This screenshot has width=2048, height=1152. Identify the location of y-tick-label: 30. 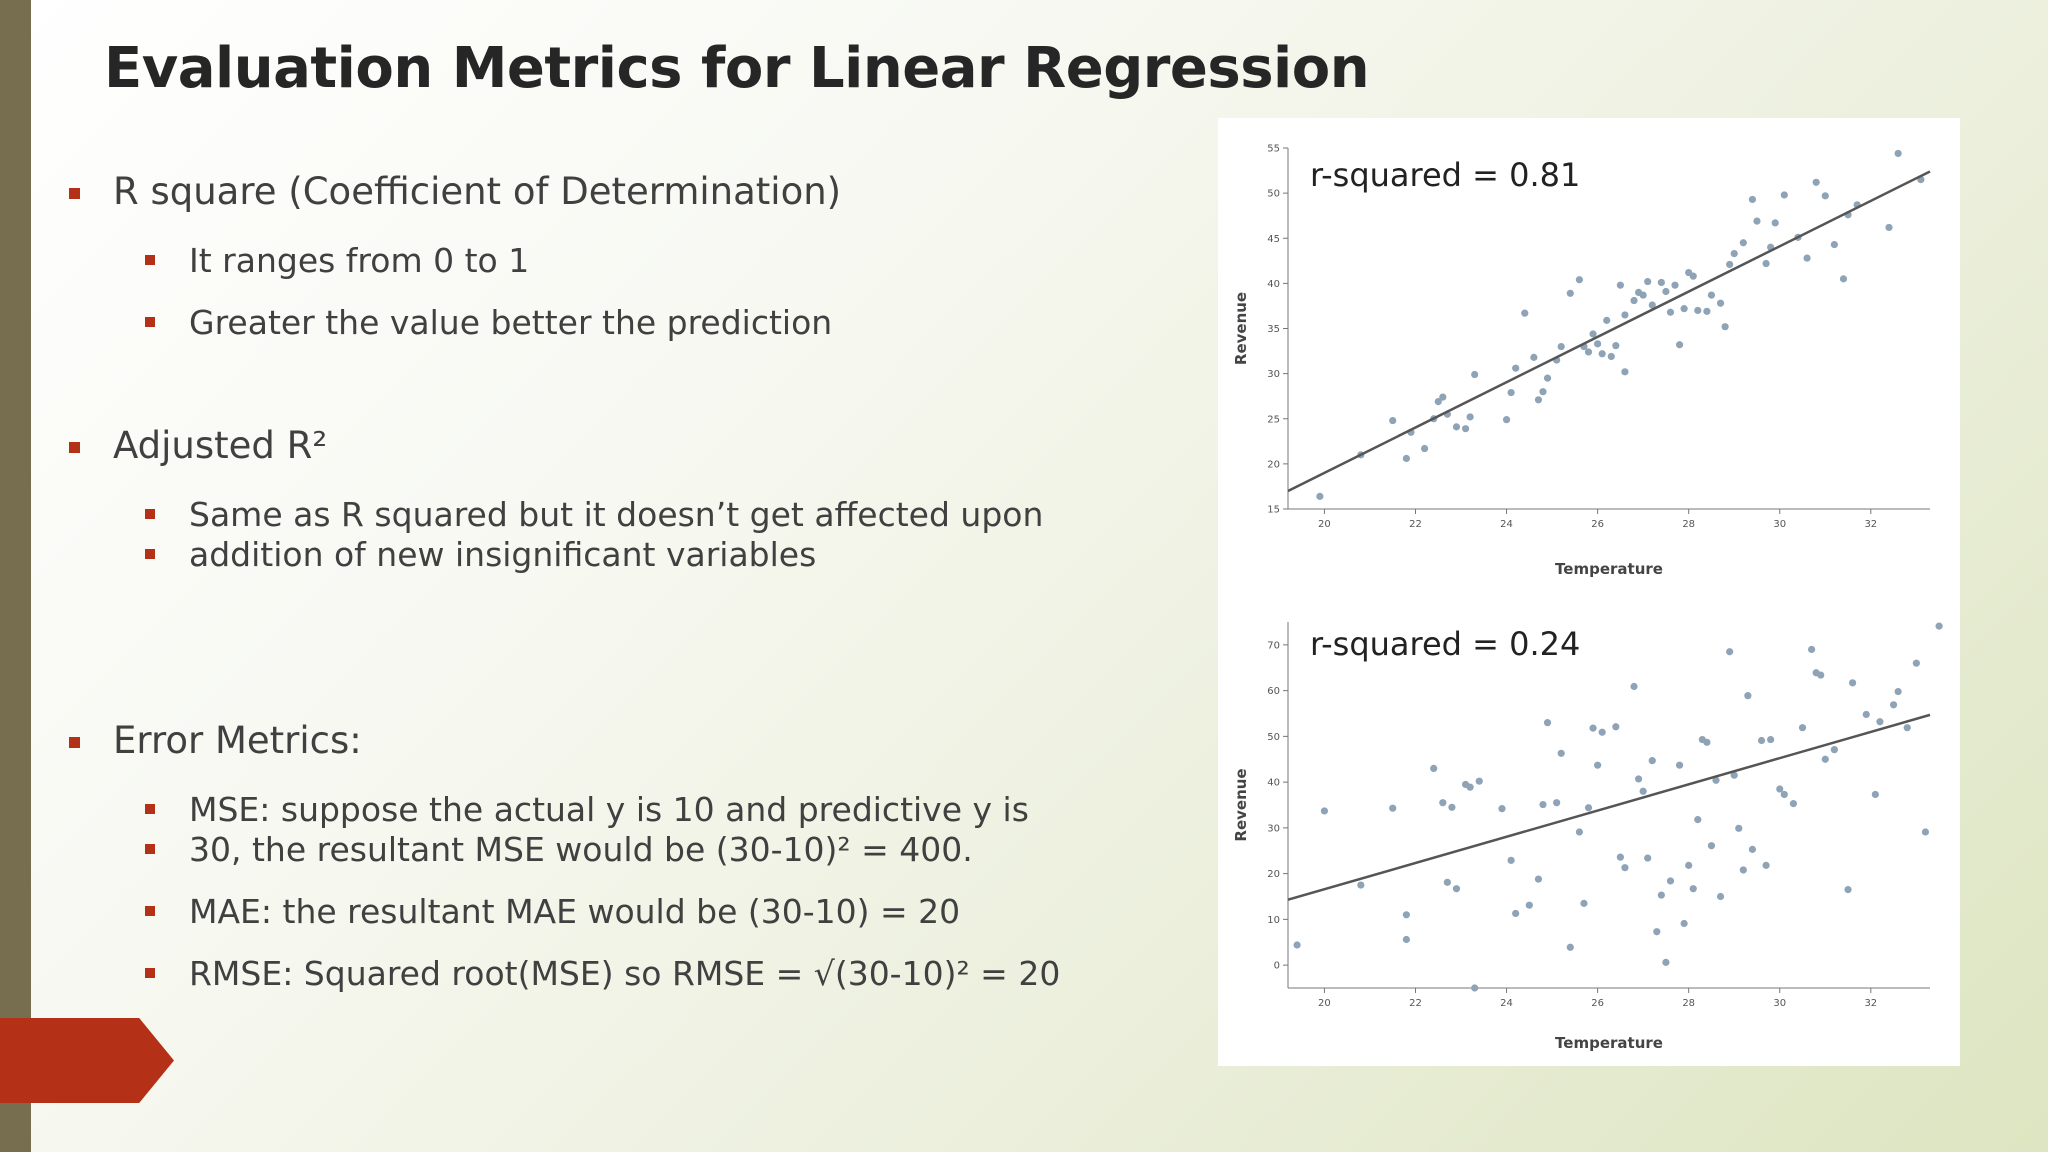
(1273, 374).